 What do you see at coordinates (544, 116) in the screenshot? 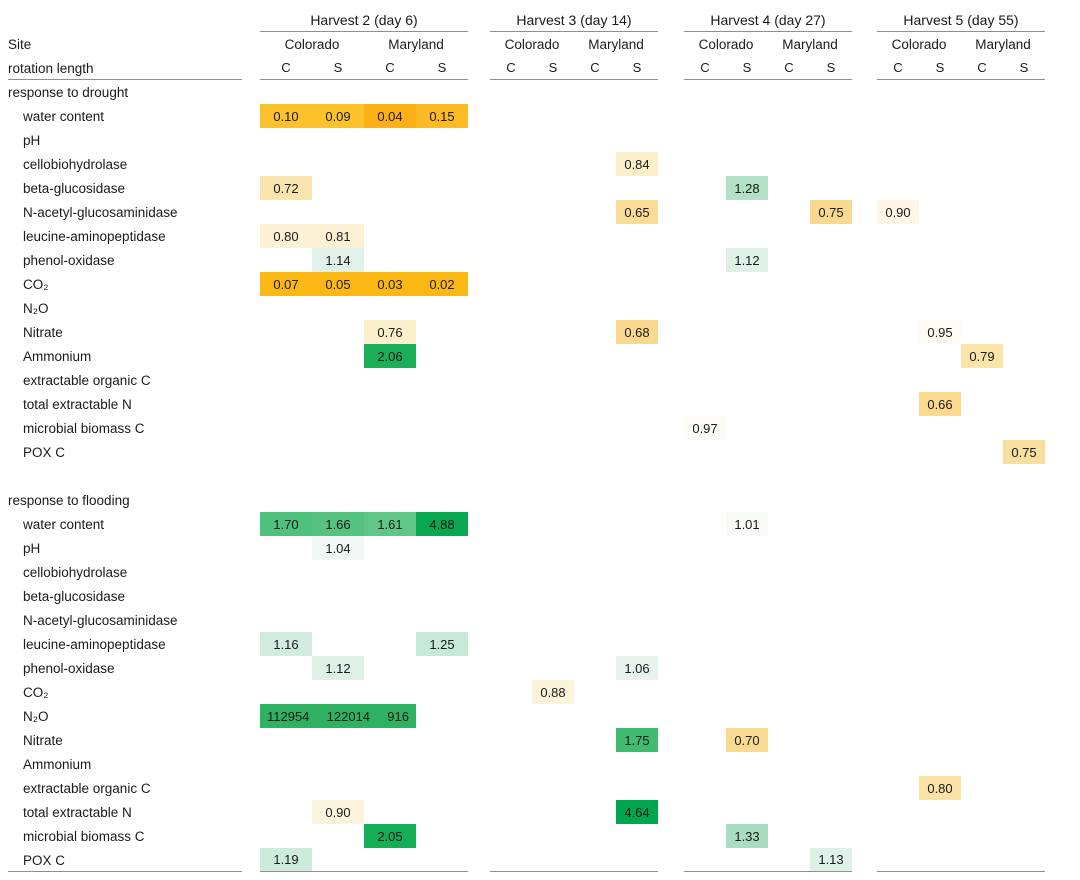
I see `table-row: water content 0.10 0.09 0.04 0.15` at bounding box center [544, 116].